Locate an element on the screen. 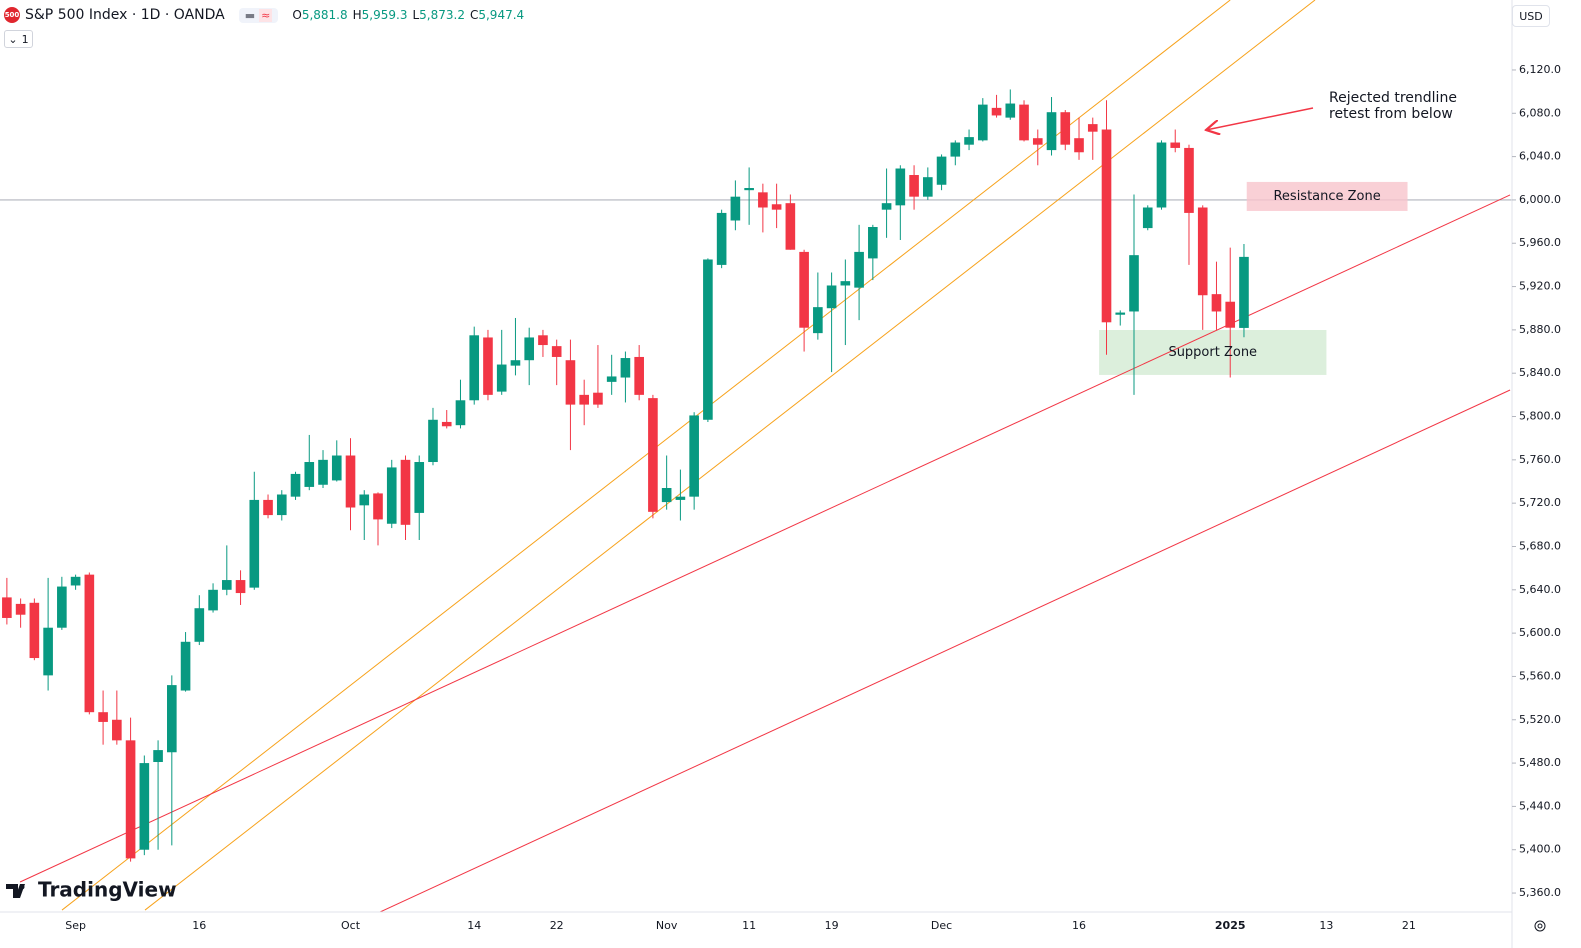 This screenshot has width=1581, height=948. ohlc-value: 5,947.4 is located at coordinates (501, 15).